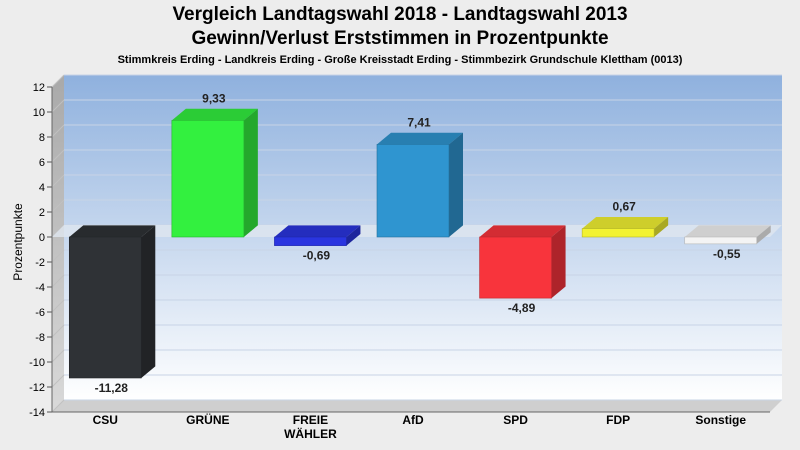  What do you see at coordinates (417, 406) in the screenshot?
I see `plot-floor` at bounding box center [417, 406].